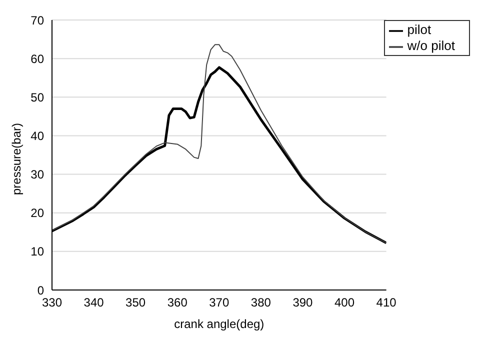 This screenshot has height=342, width=488. Describe the element at coordinates (303, 303) in the screenshot. I see `x-tick-label: 390` at that location.